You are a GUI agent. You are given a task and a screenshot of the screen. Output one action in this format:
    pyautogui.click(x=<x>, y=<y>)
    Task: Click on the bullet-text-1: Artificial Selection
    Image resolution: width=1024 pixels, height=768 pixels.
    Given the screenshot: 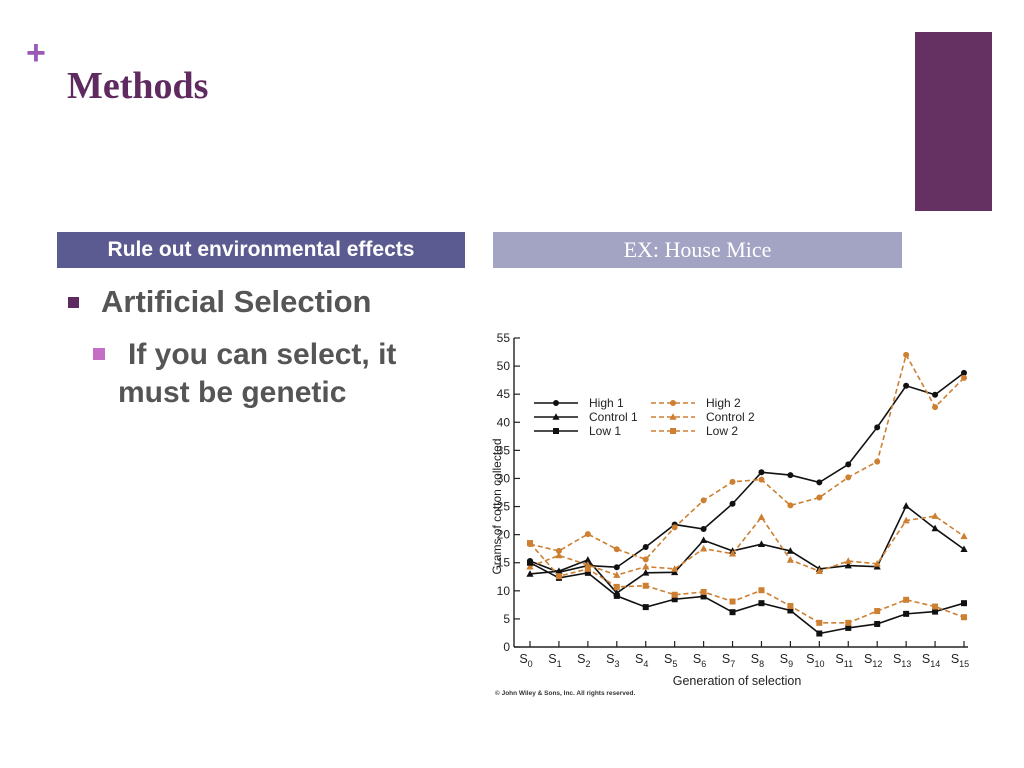 What is the action you would take?
    pyautogui.click(x=236, y=301)
    